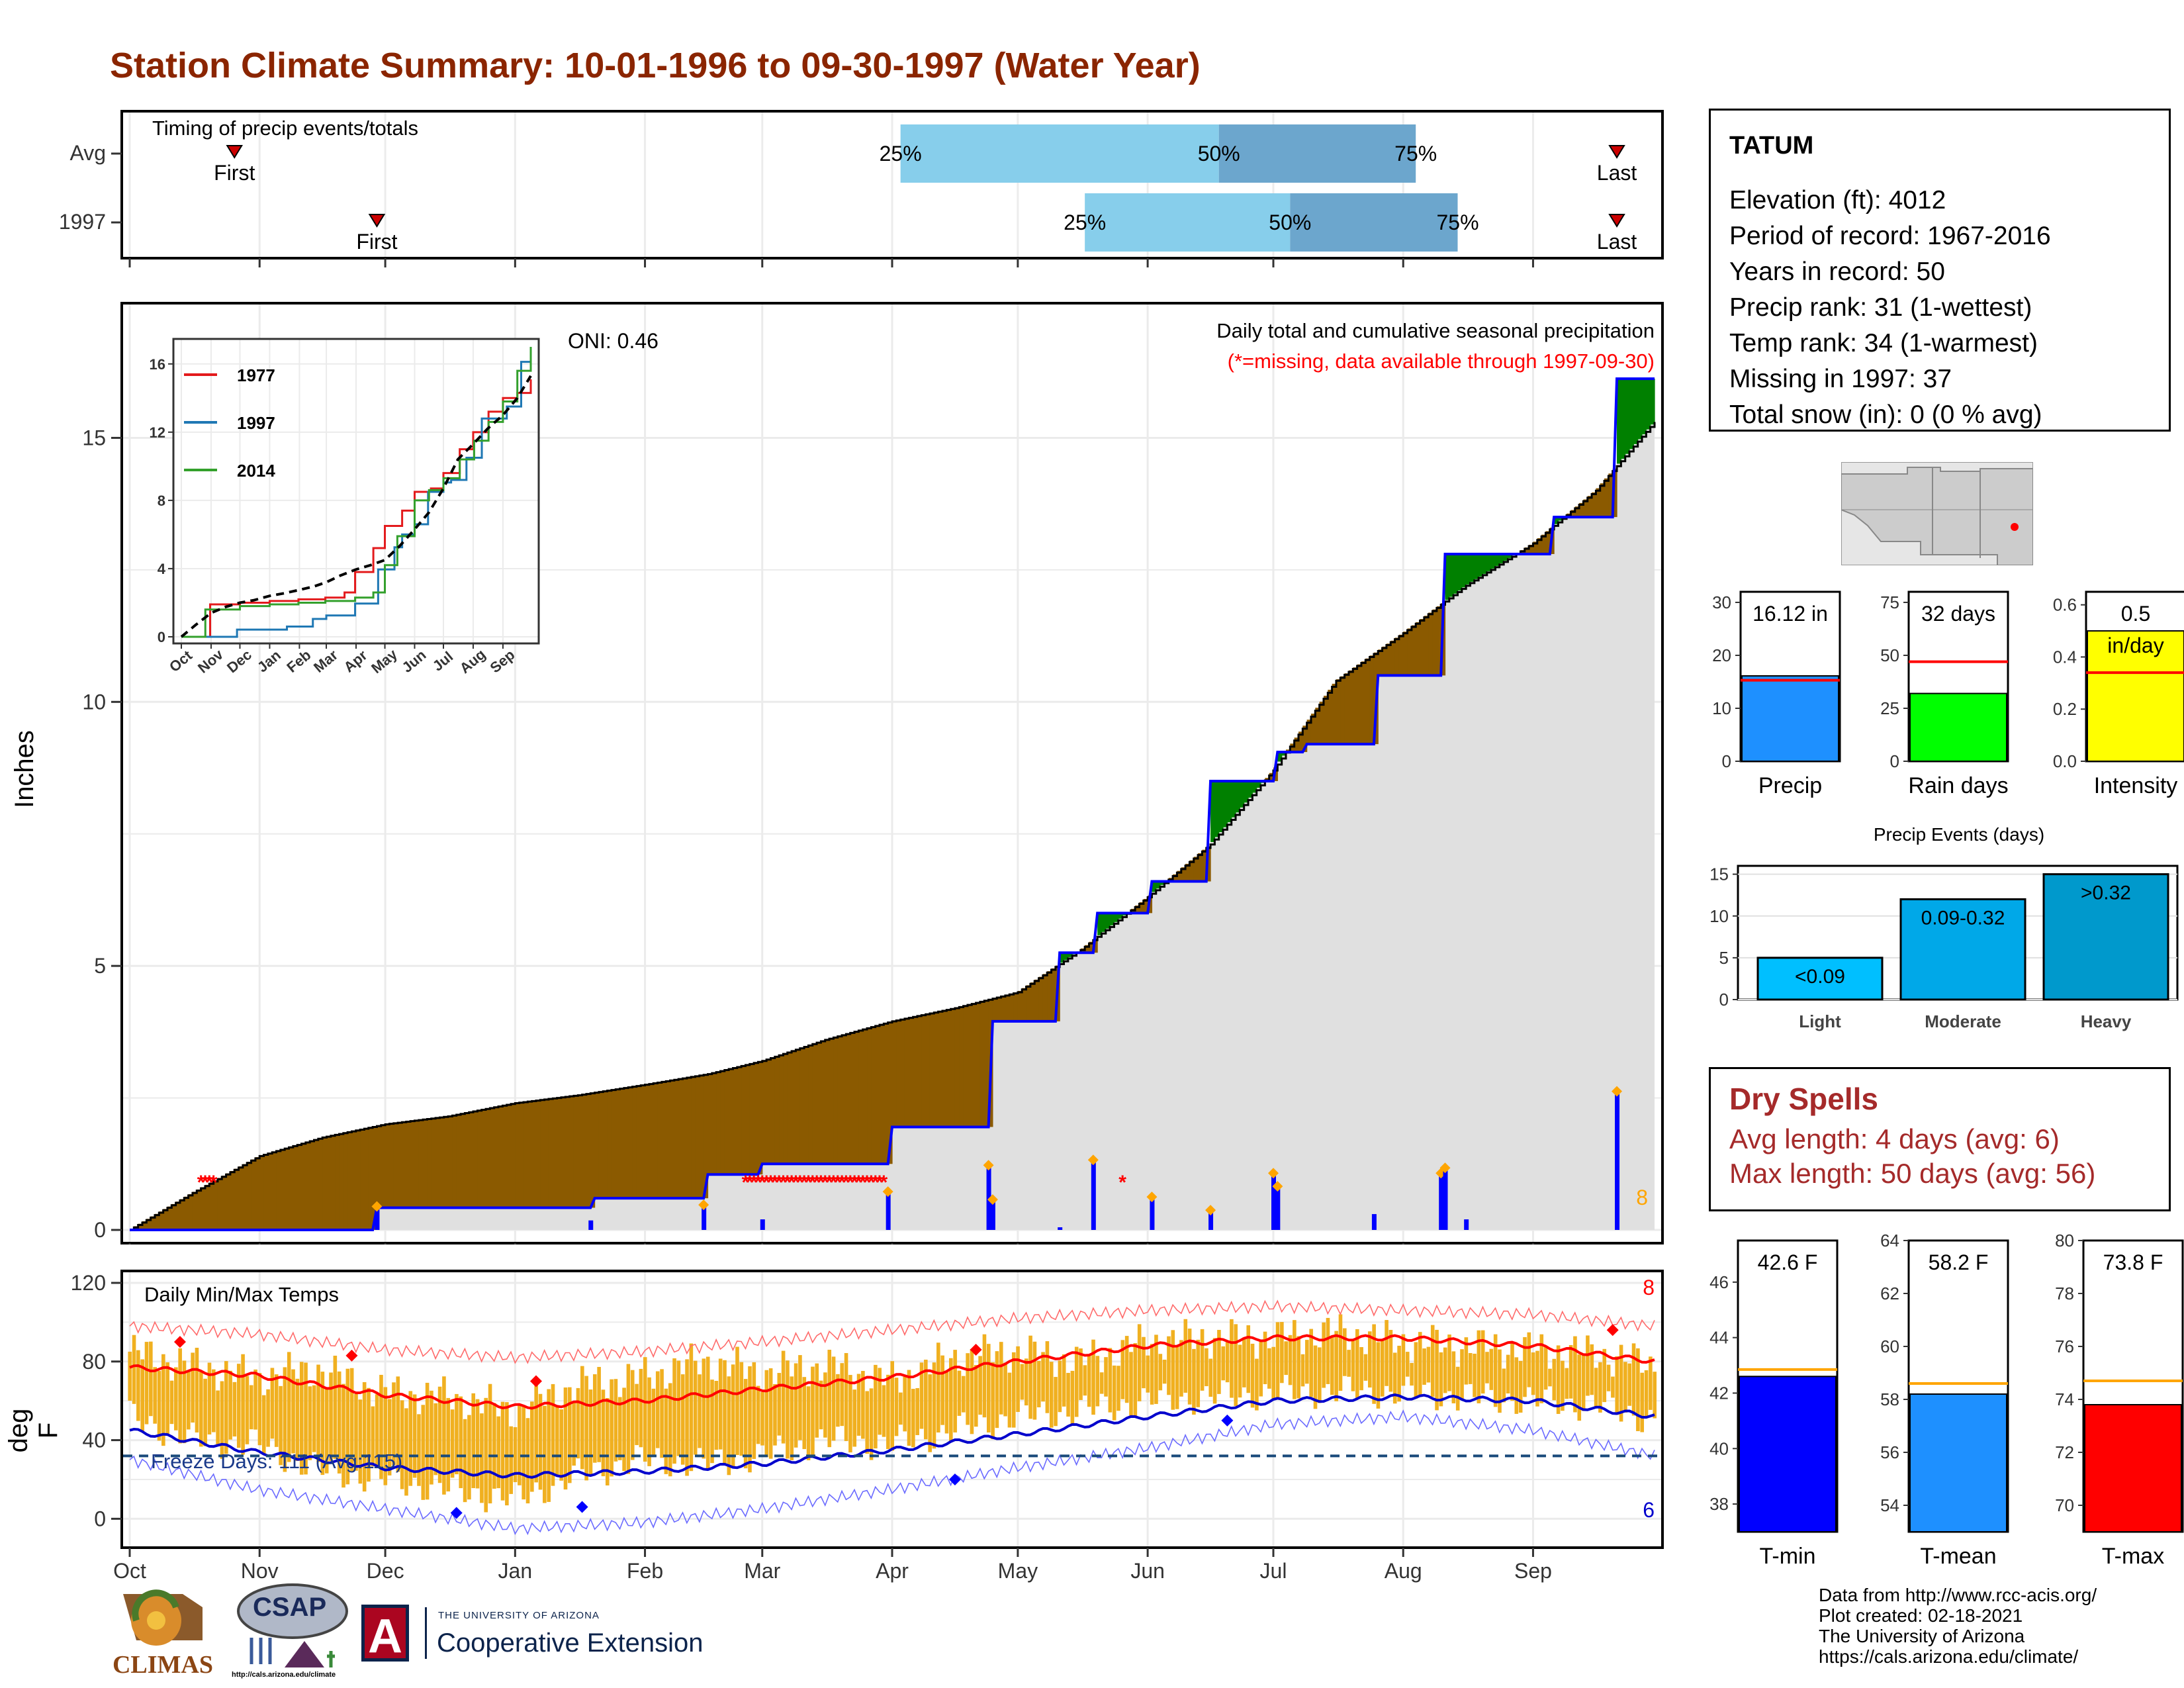 This screenshot has width=2184, height=1688. Describe the element at coordinates (1837, 272) in the screenshot. I see `station-years: Years in record: 50` at that location.